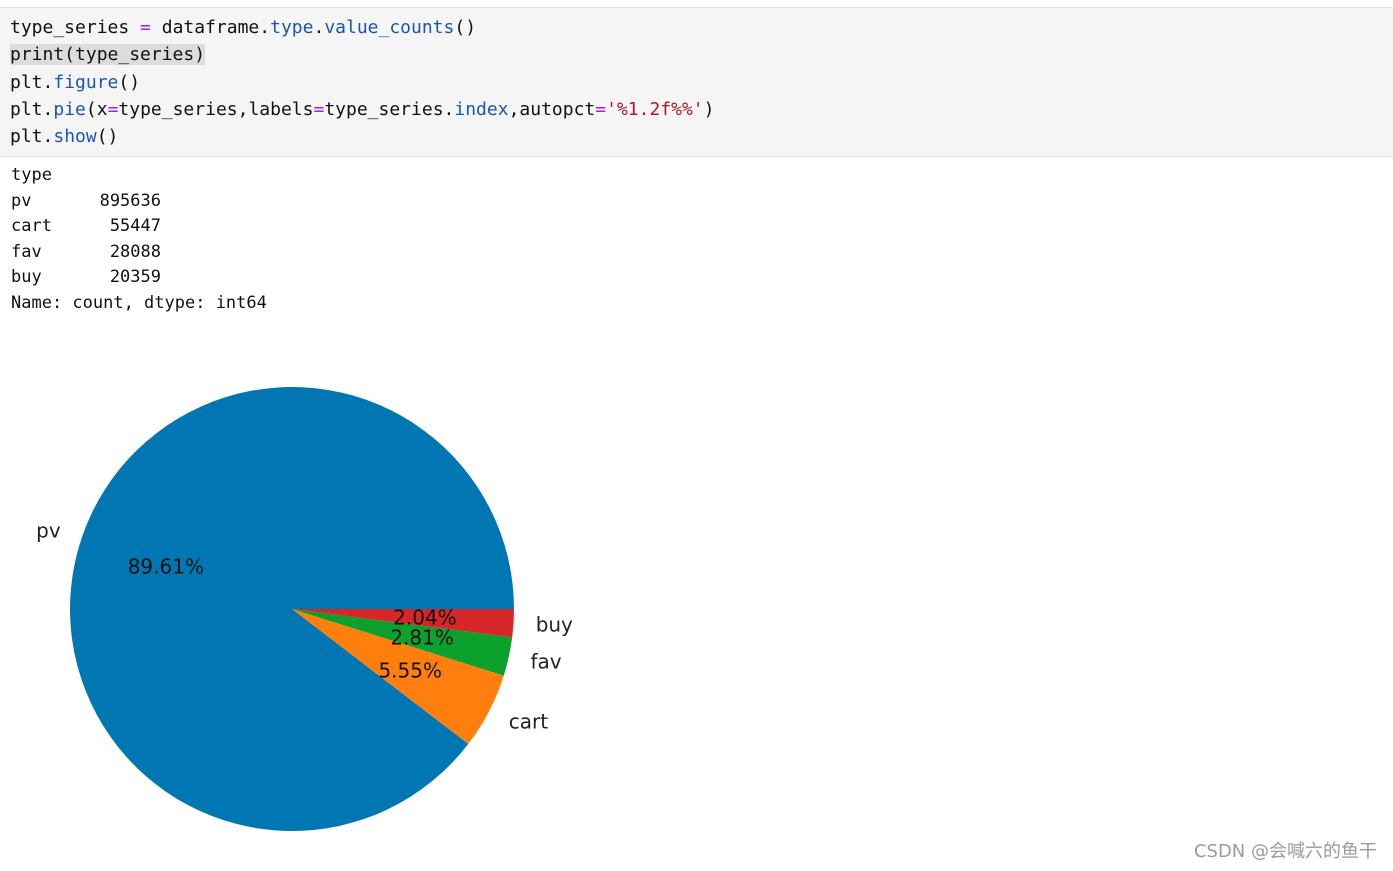  I want to click on code-token: type_series, so click(75, 27).